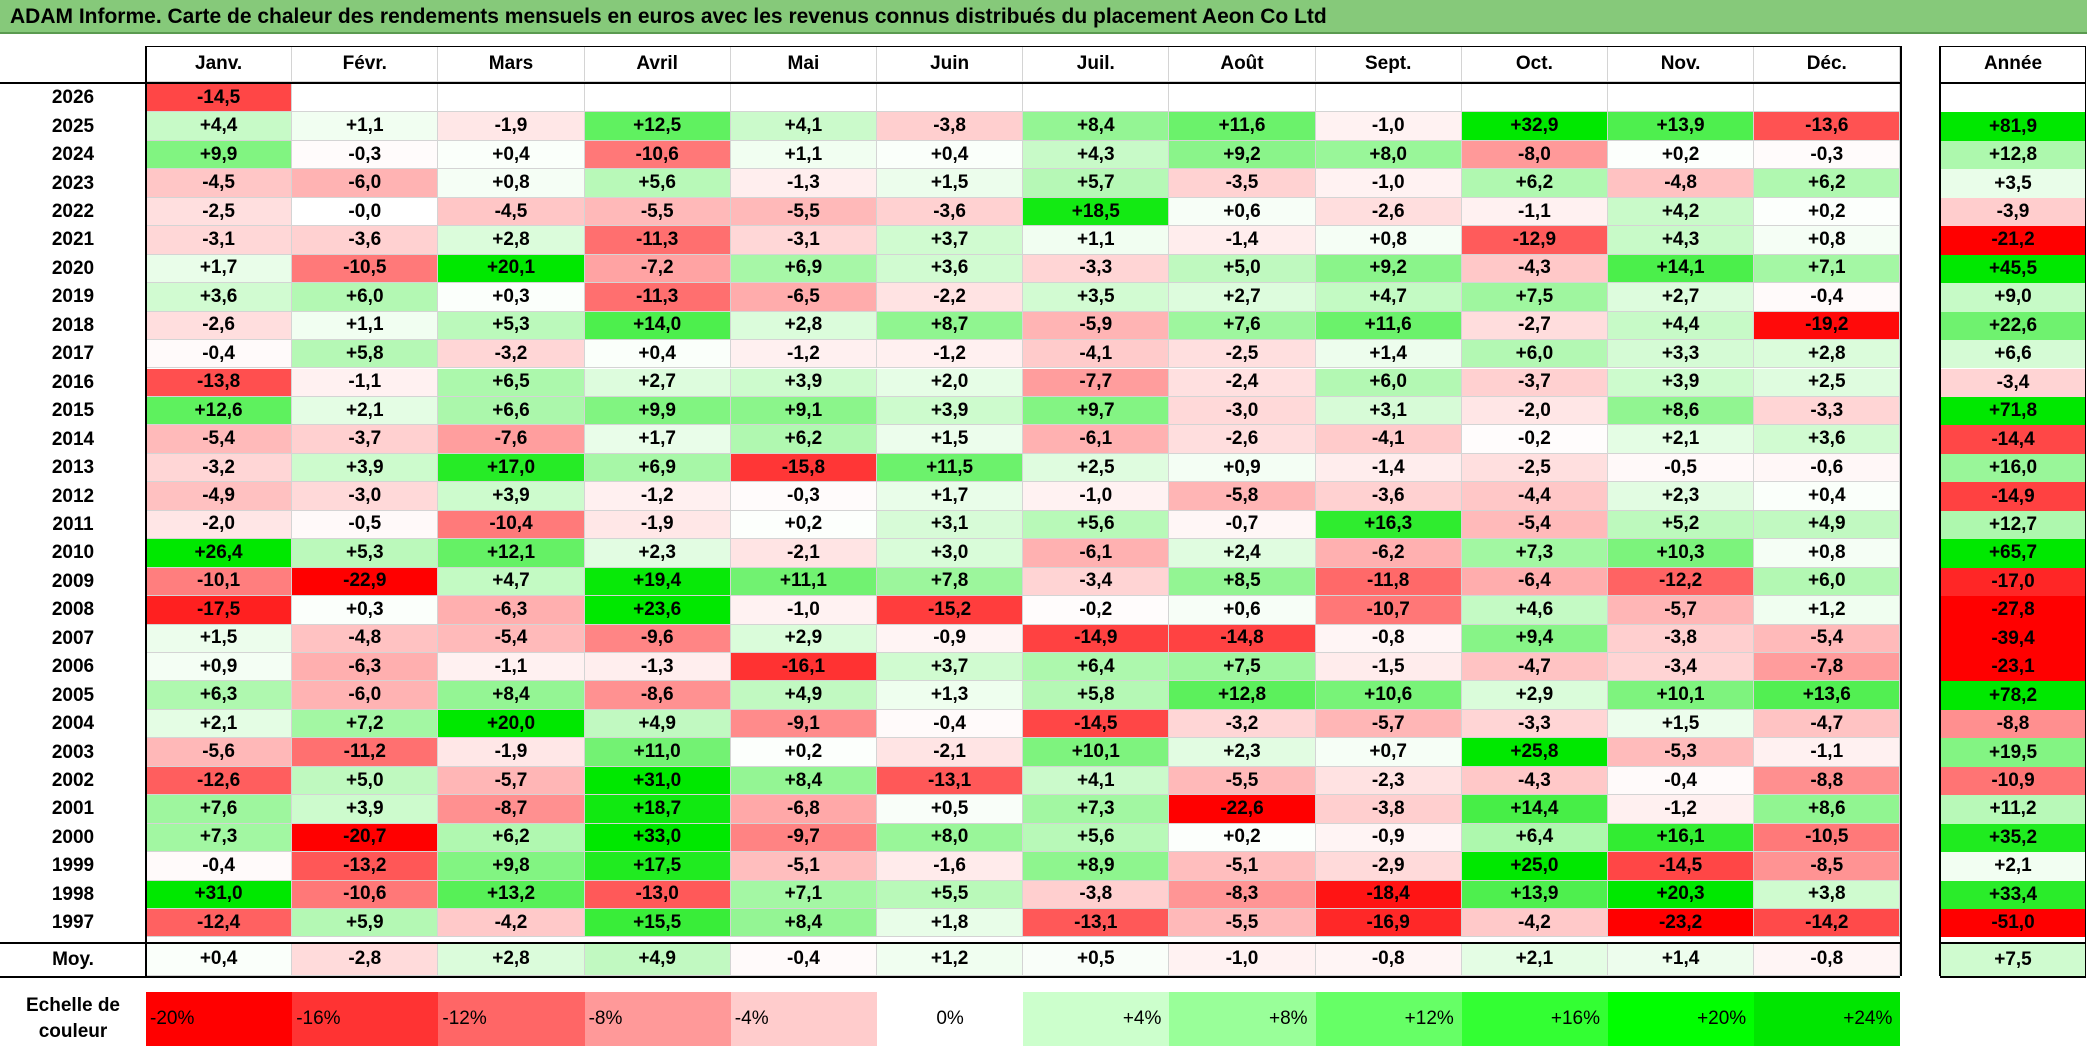 The width and height of the screenshot is (2087, 1046). I want to click on heatmap-cell: -0,4, so click(1827, 297).